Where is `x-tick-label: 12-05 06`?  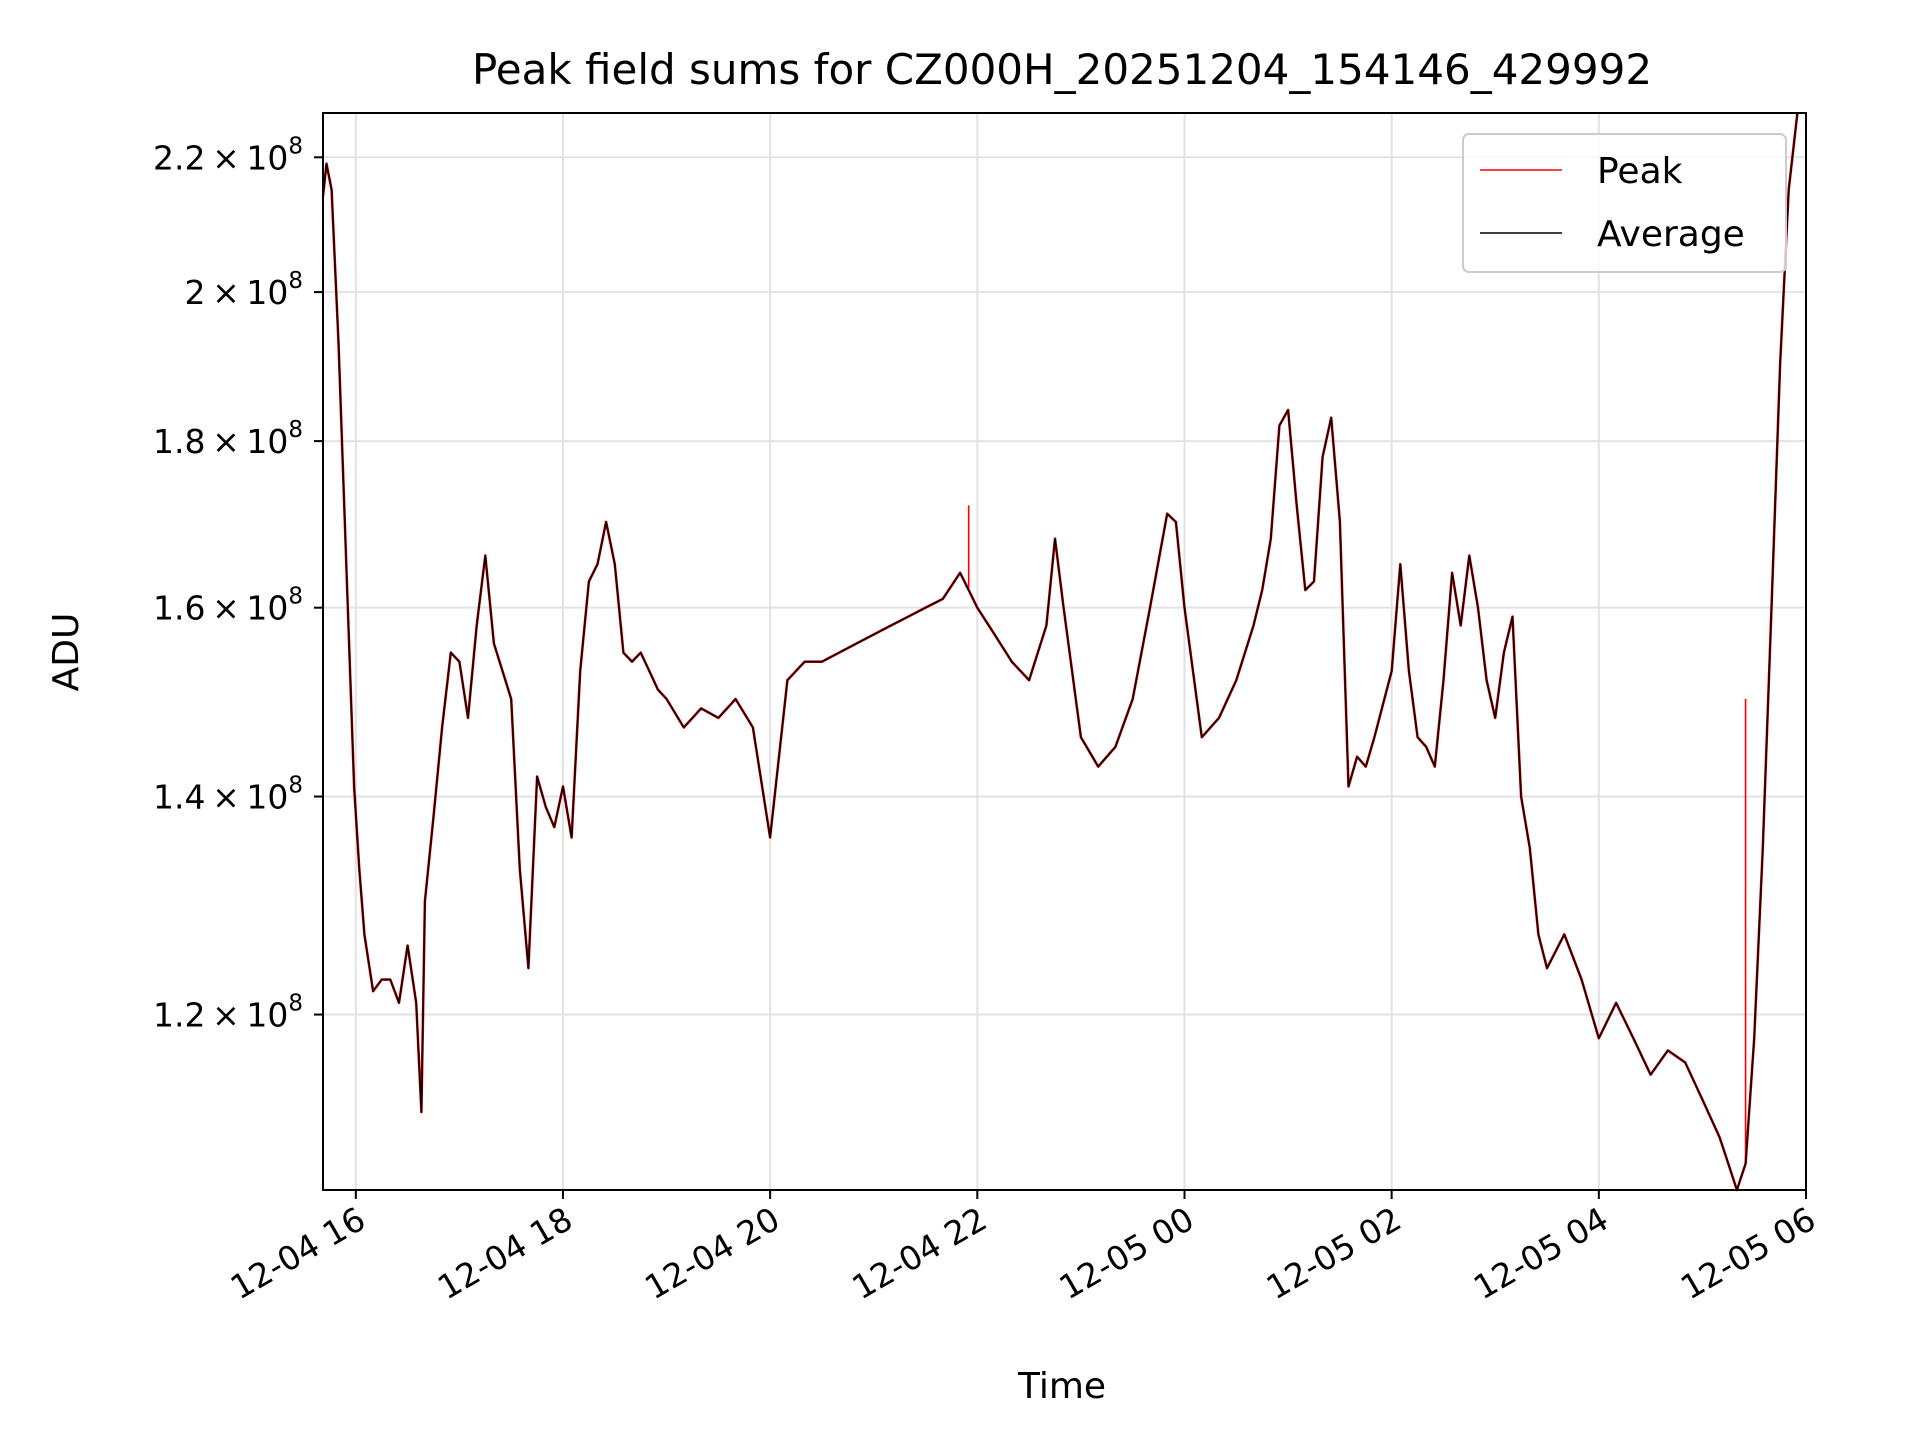
x-tick-label: 12-05 06 is located at coordinates (1748, 1253).